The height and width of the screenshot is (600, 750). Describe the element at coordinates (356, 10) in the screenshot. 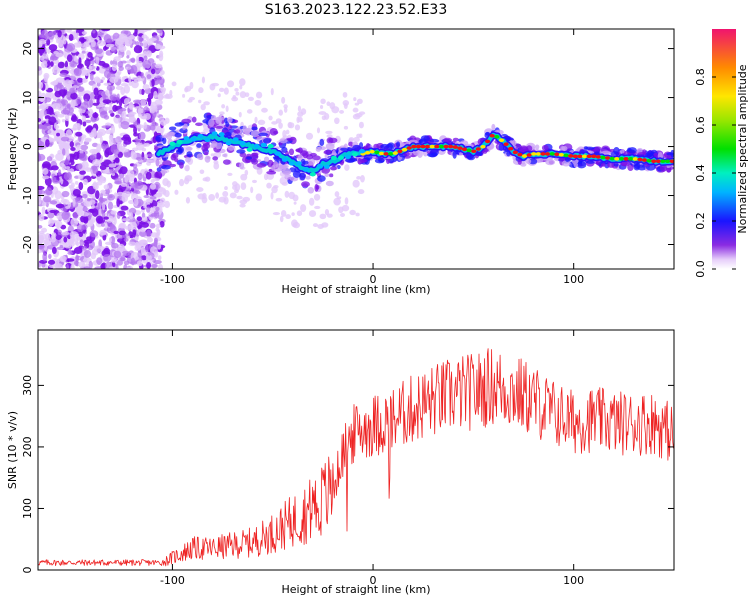

I see `chart-title: S163.2023.122.23.52.E33` at that location.